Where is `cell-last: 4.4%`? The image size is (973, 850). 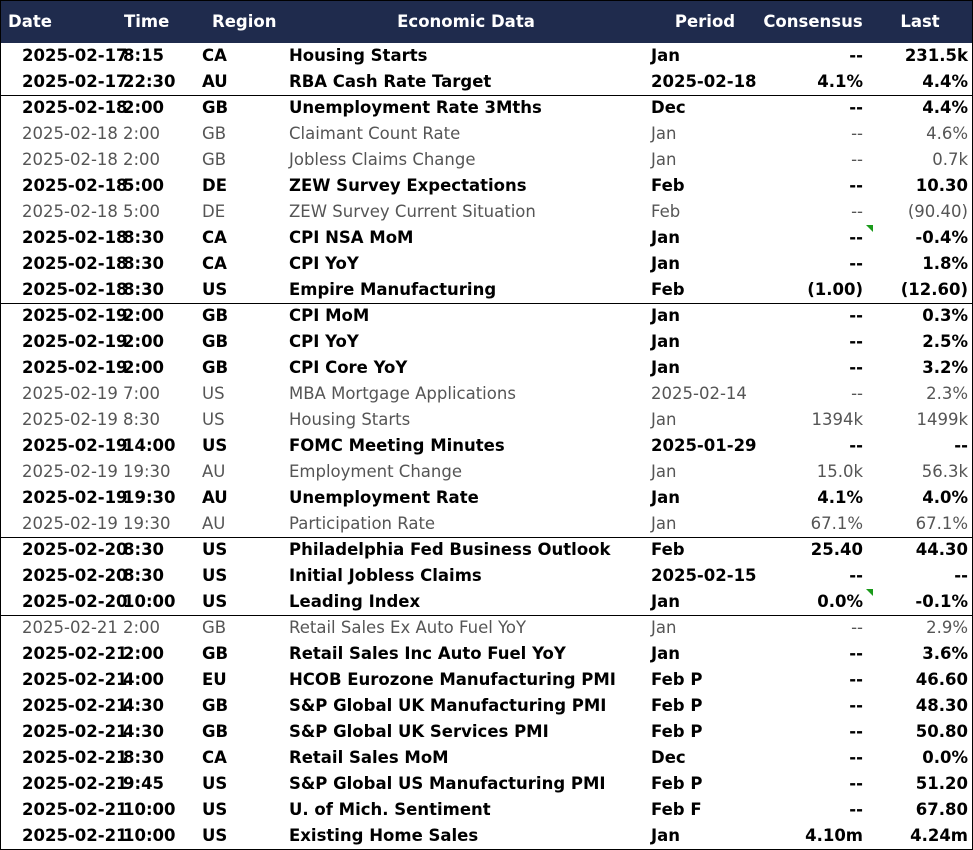
cell-last: 4.4% is located at coordinates (945, 107).